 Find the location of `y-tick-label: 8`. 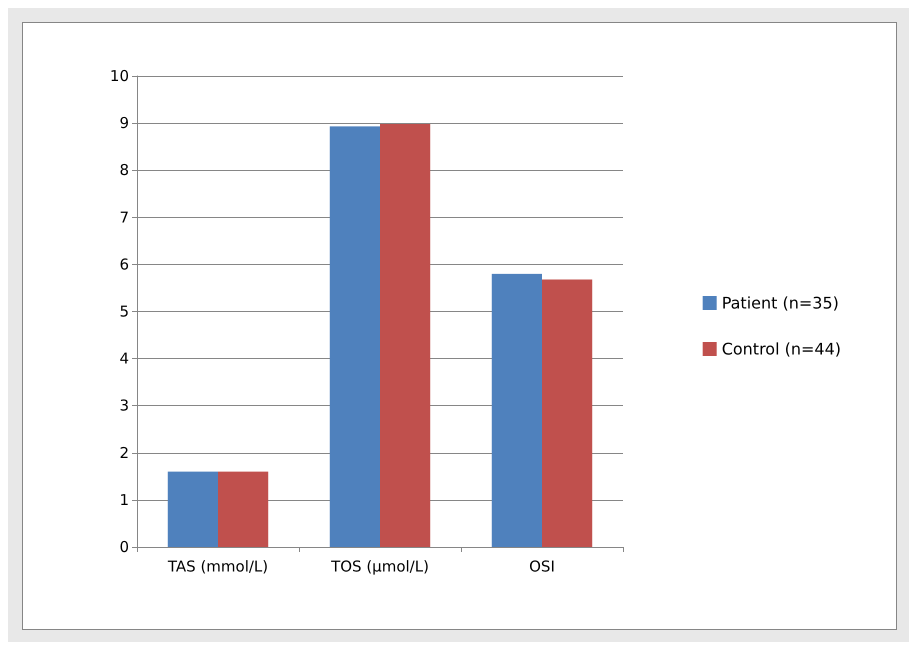

y-tick-label: 8 is located at coordinates (124, 170).